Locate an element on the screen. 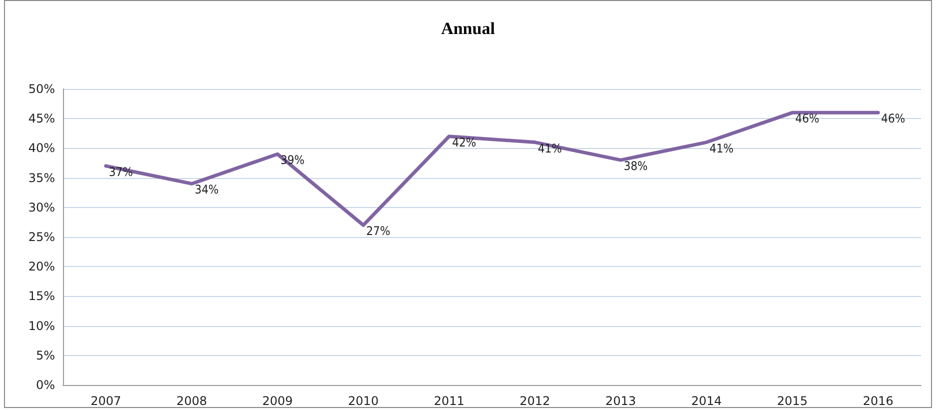 This screenshot has width=936, height=410. y-tick-label: 30% is located at coordinates (41, 207).